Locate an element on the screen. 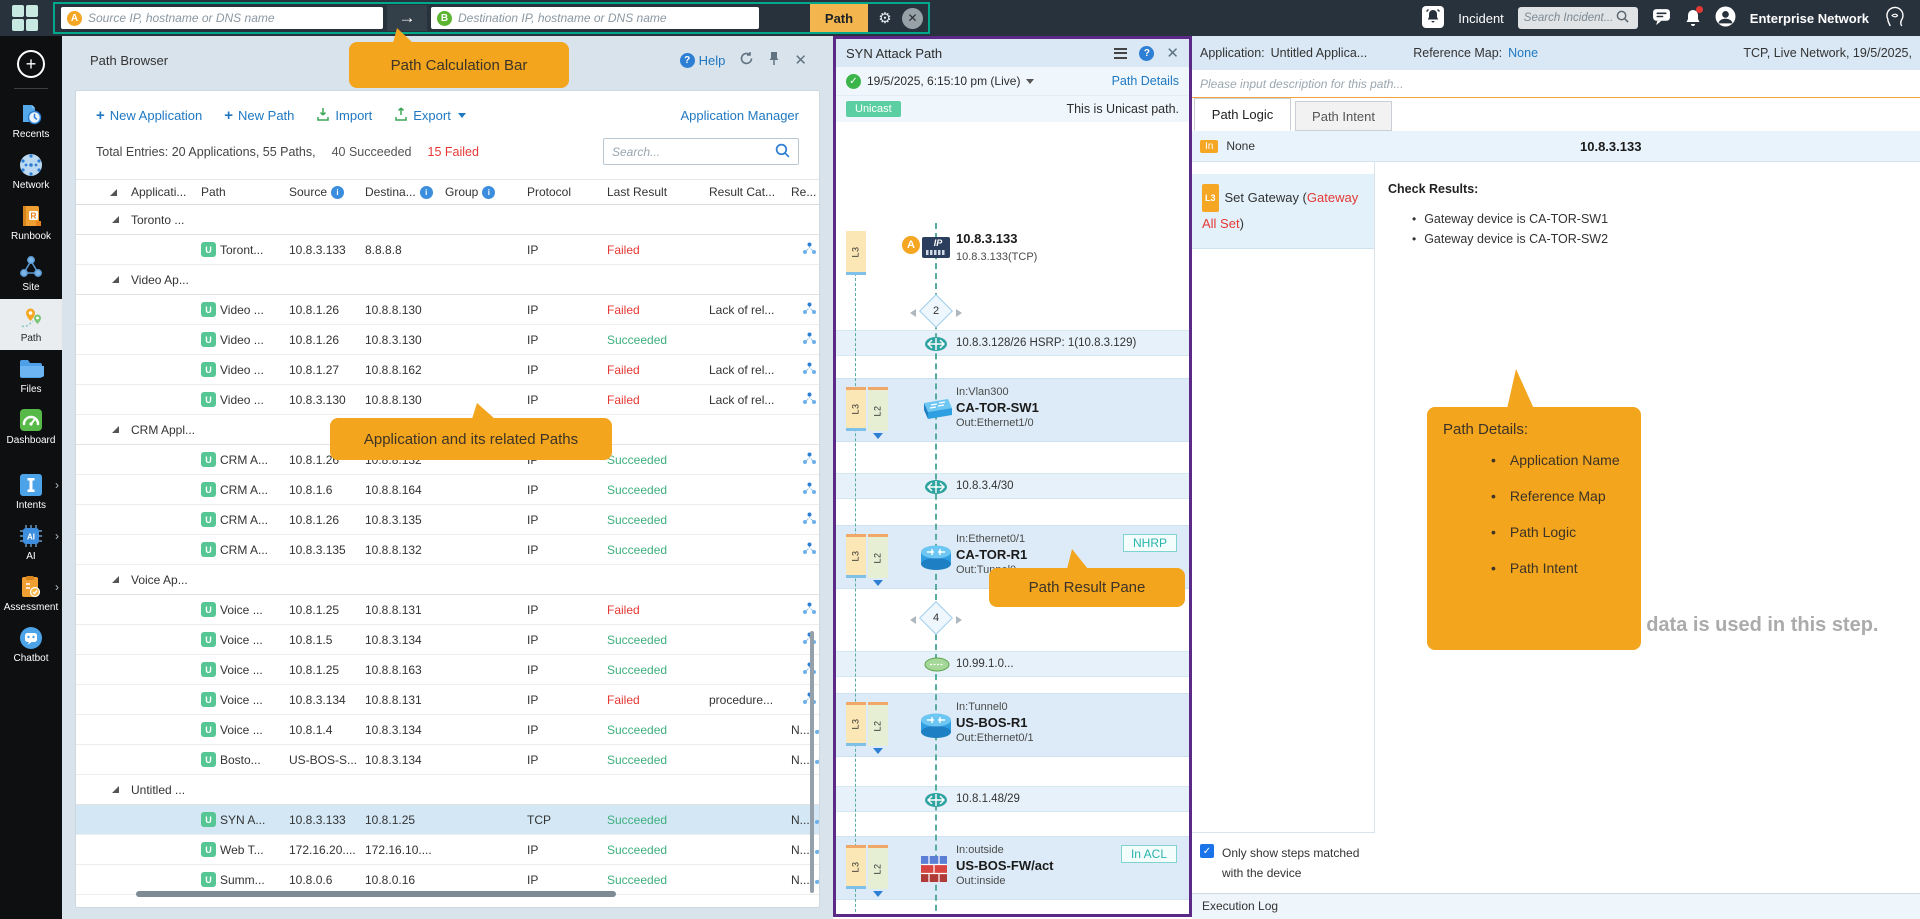 Image resolution: width=1920 pixels, height=919 pixels. table-search-input is located at coordinates (693, 151).